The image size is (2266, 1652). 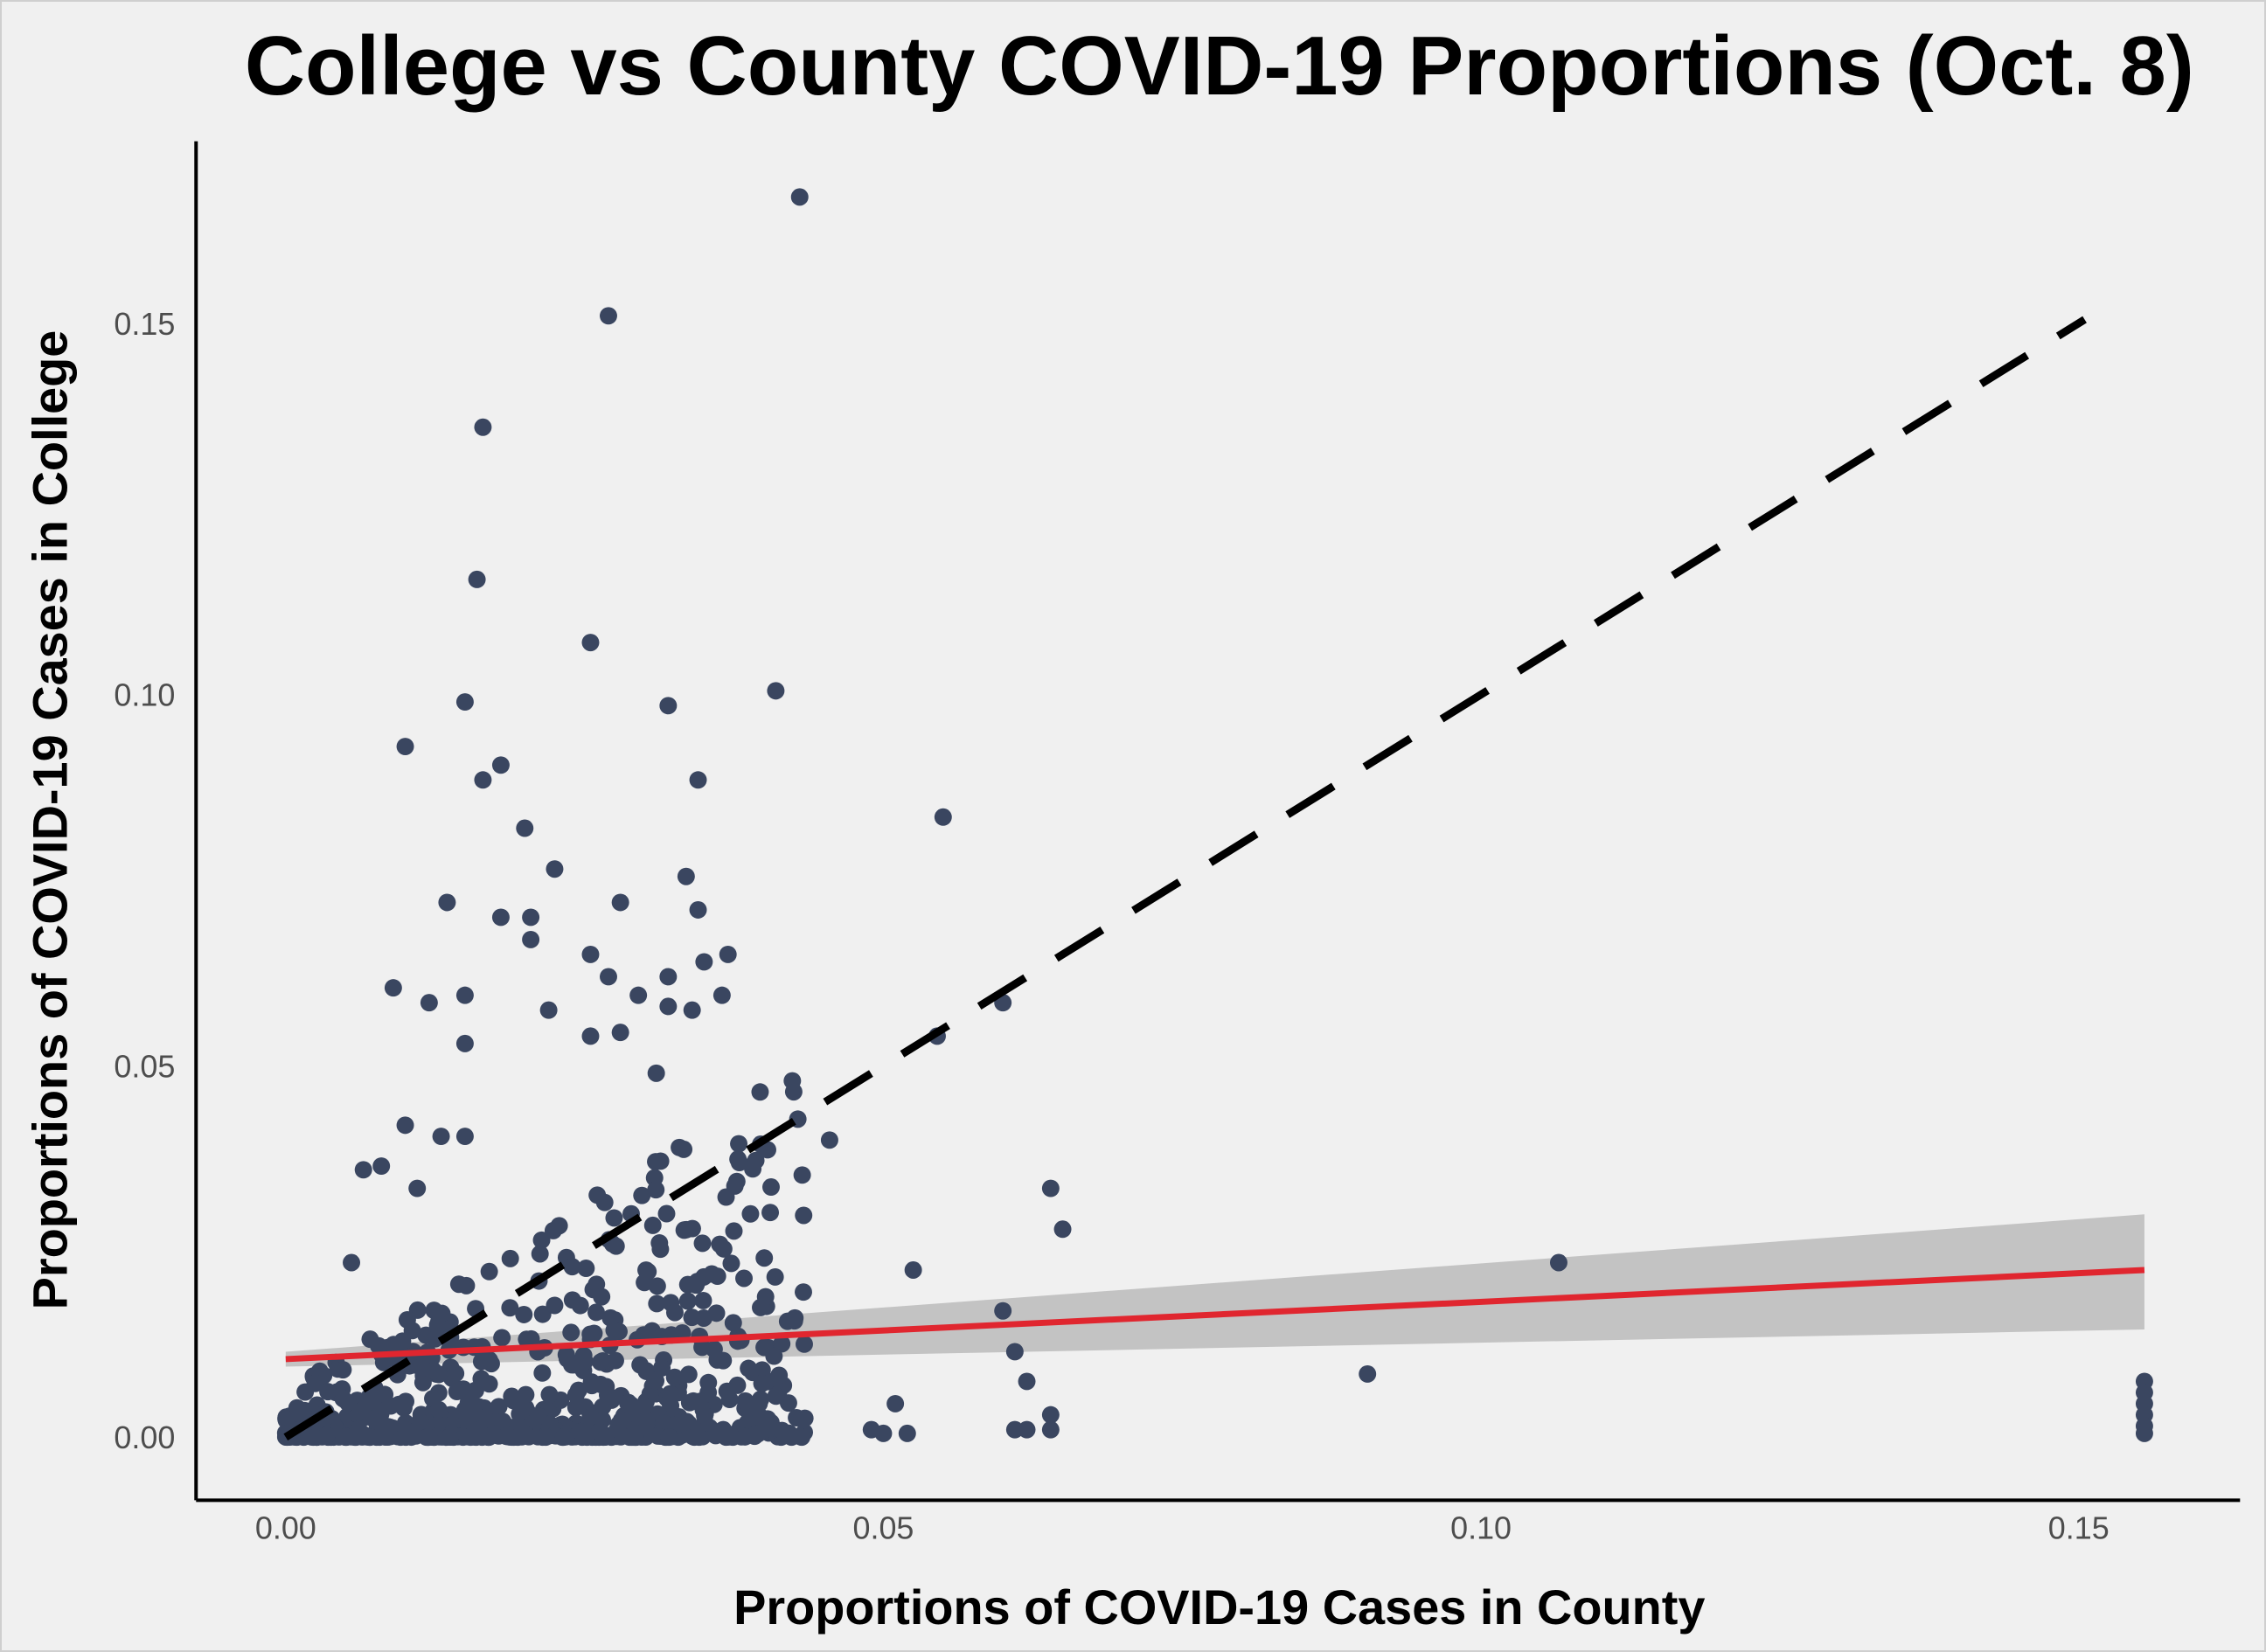 I want to click on x-tick-label: 0.15, so click(x=2079, y=1528).